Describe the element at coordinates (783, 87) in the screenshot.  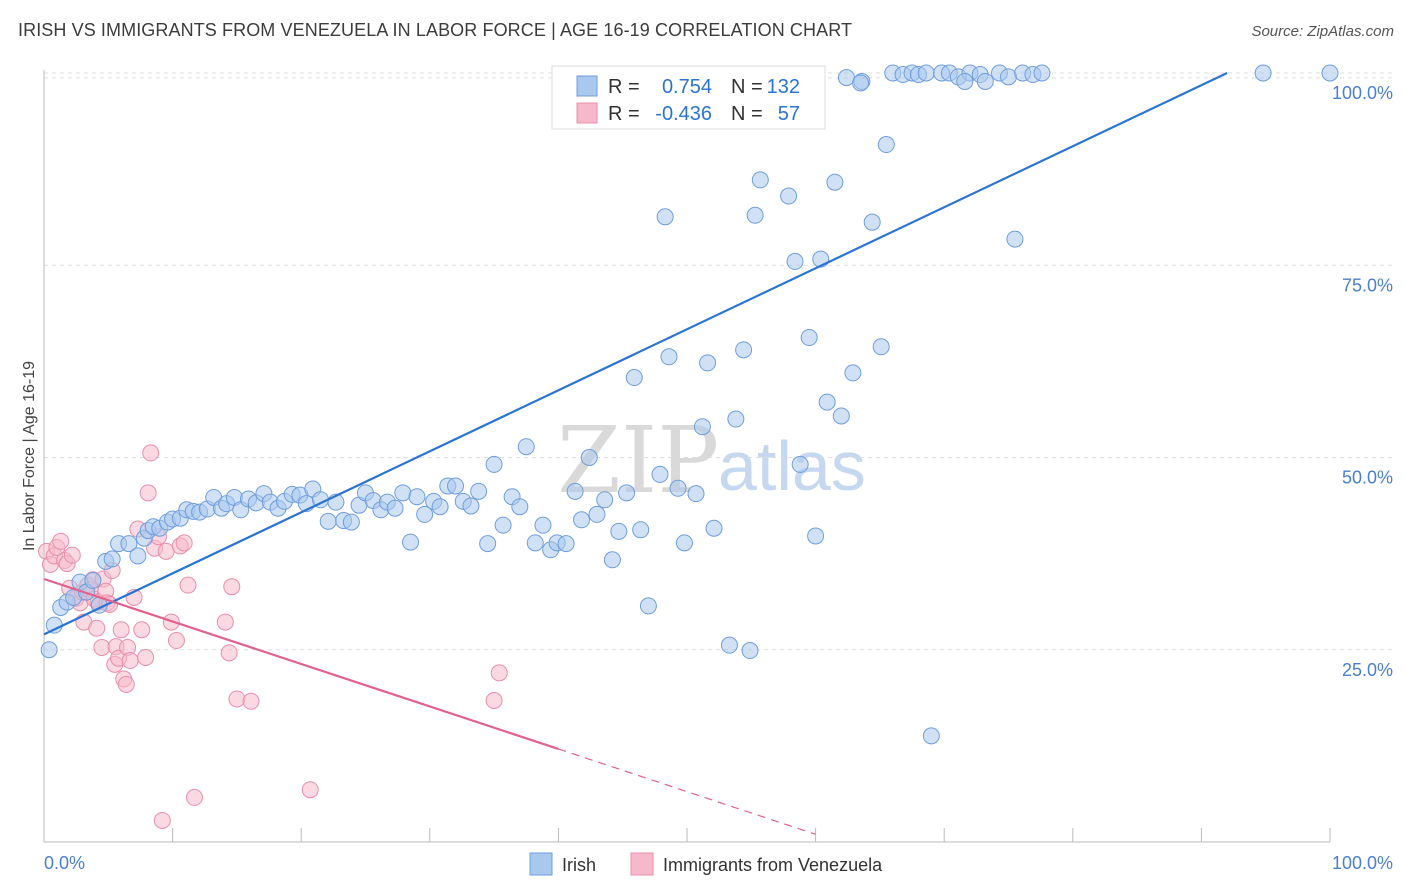
I see `legend-n-value: 132` at that location.